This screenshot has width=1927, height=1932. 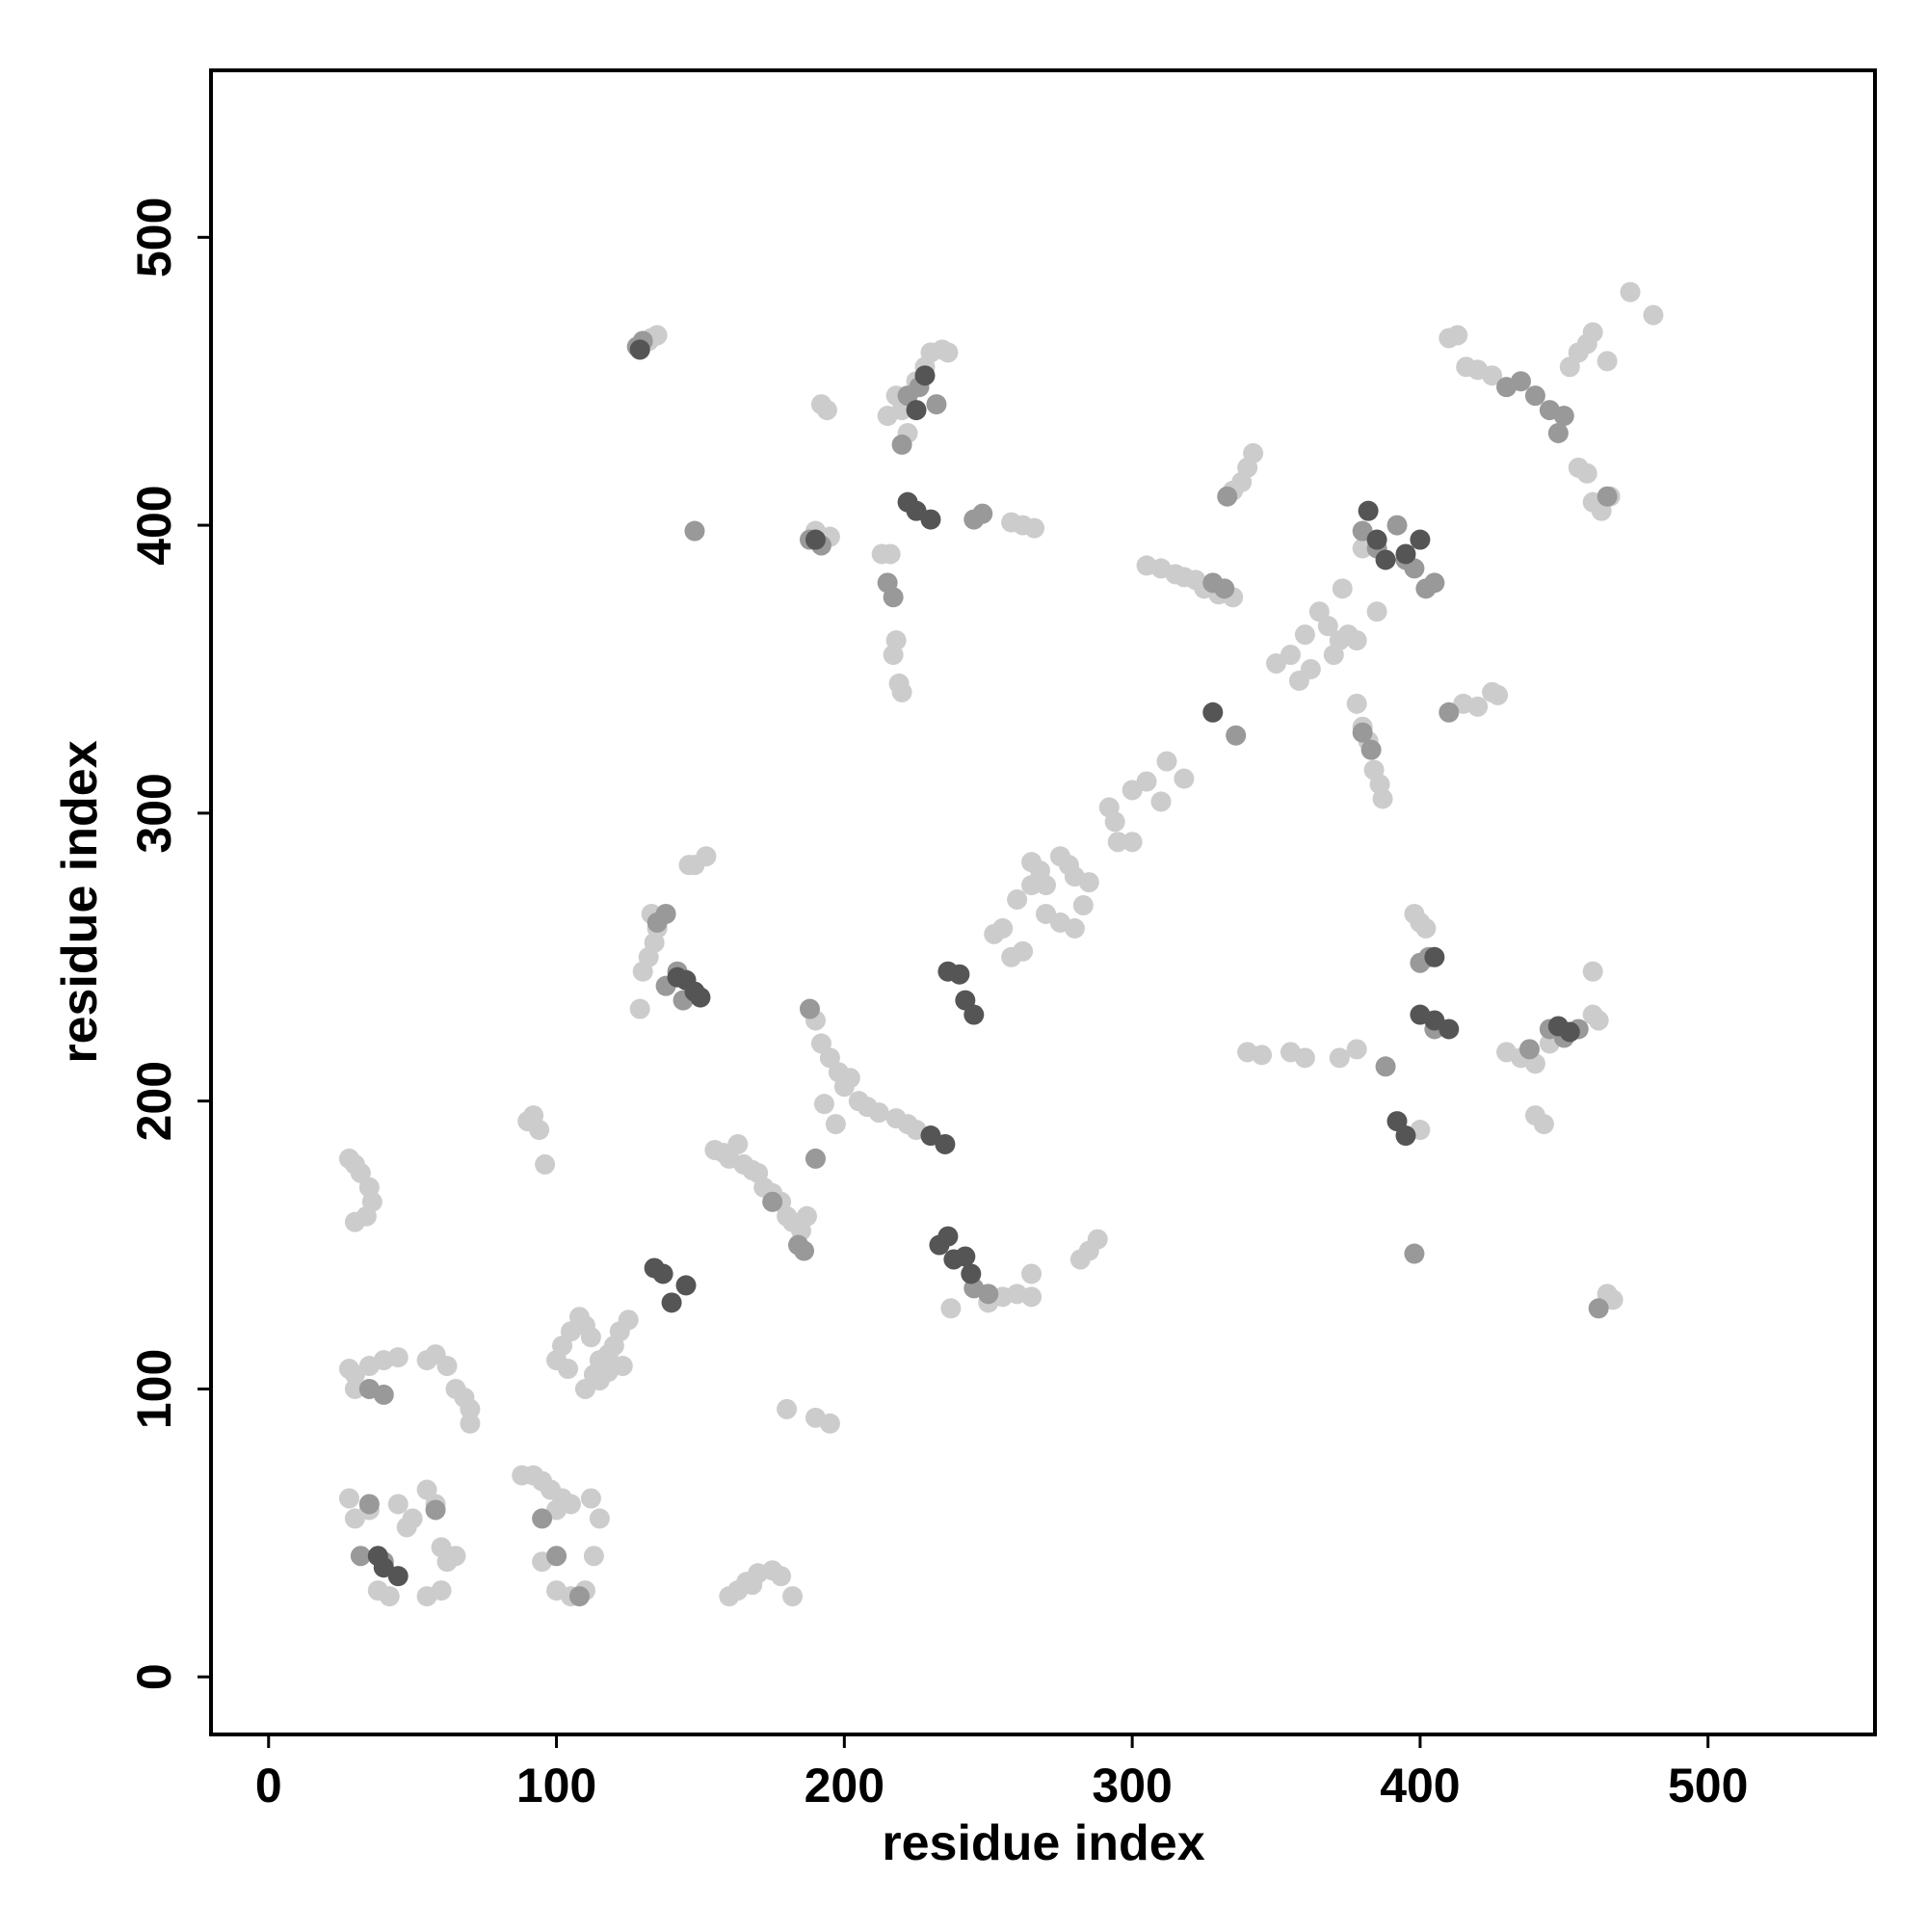 What do you see at coordinates (1043, 1843) in the screenshot?
I see `x-axis-label: residue index` at bounding box center [1043, 1843].